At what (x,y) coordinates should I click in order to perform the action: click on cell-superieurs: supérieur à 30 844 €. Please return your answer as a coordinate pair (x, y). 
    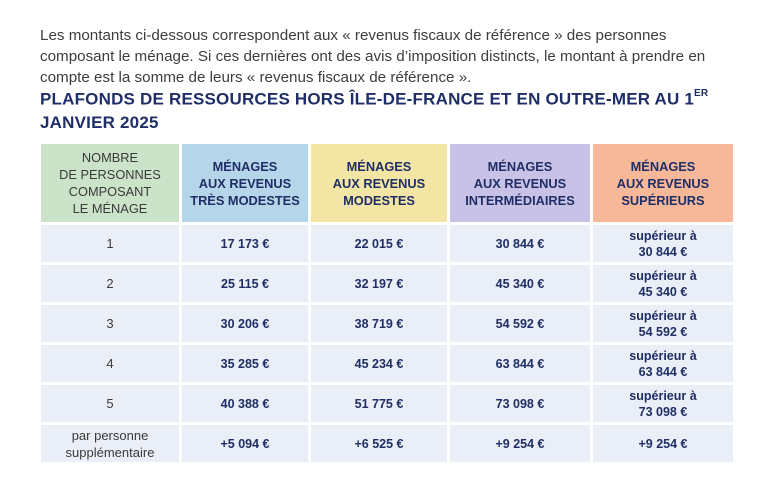
    Looking at the image, I should click on (663, 243).